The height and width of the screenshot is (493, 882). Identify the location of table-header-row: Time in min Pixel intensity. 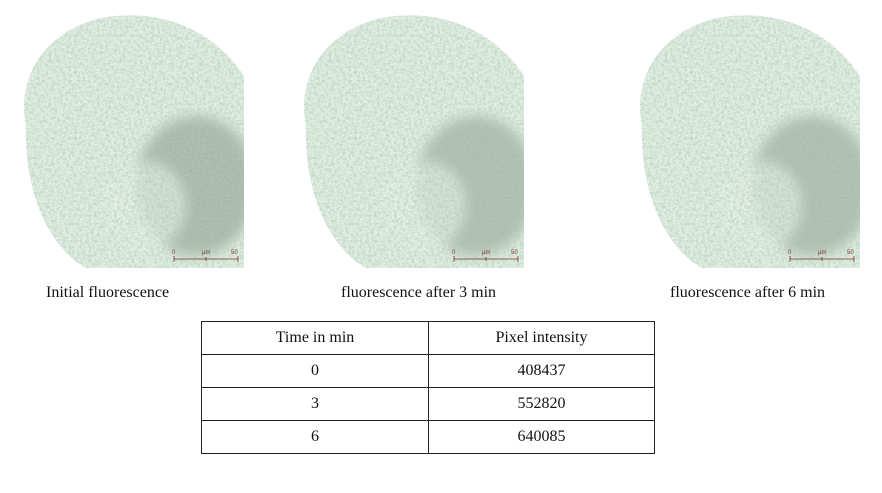
(428, 338).